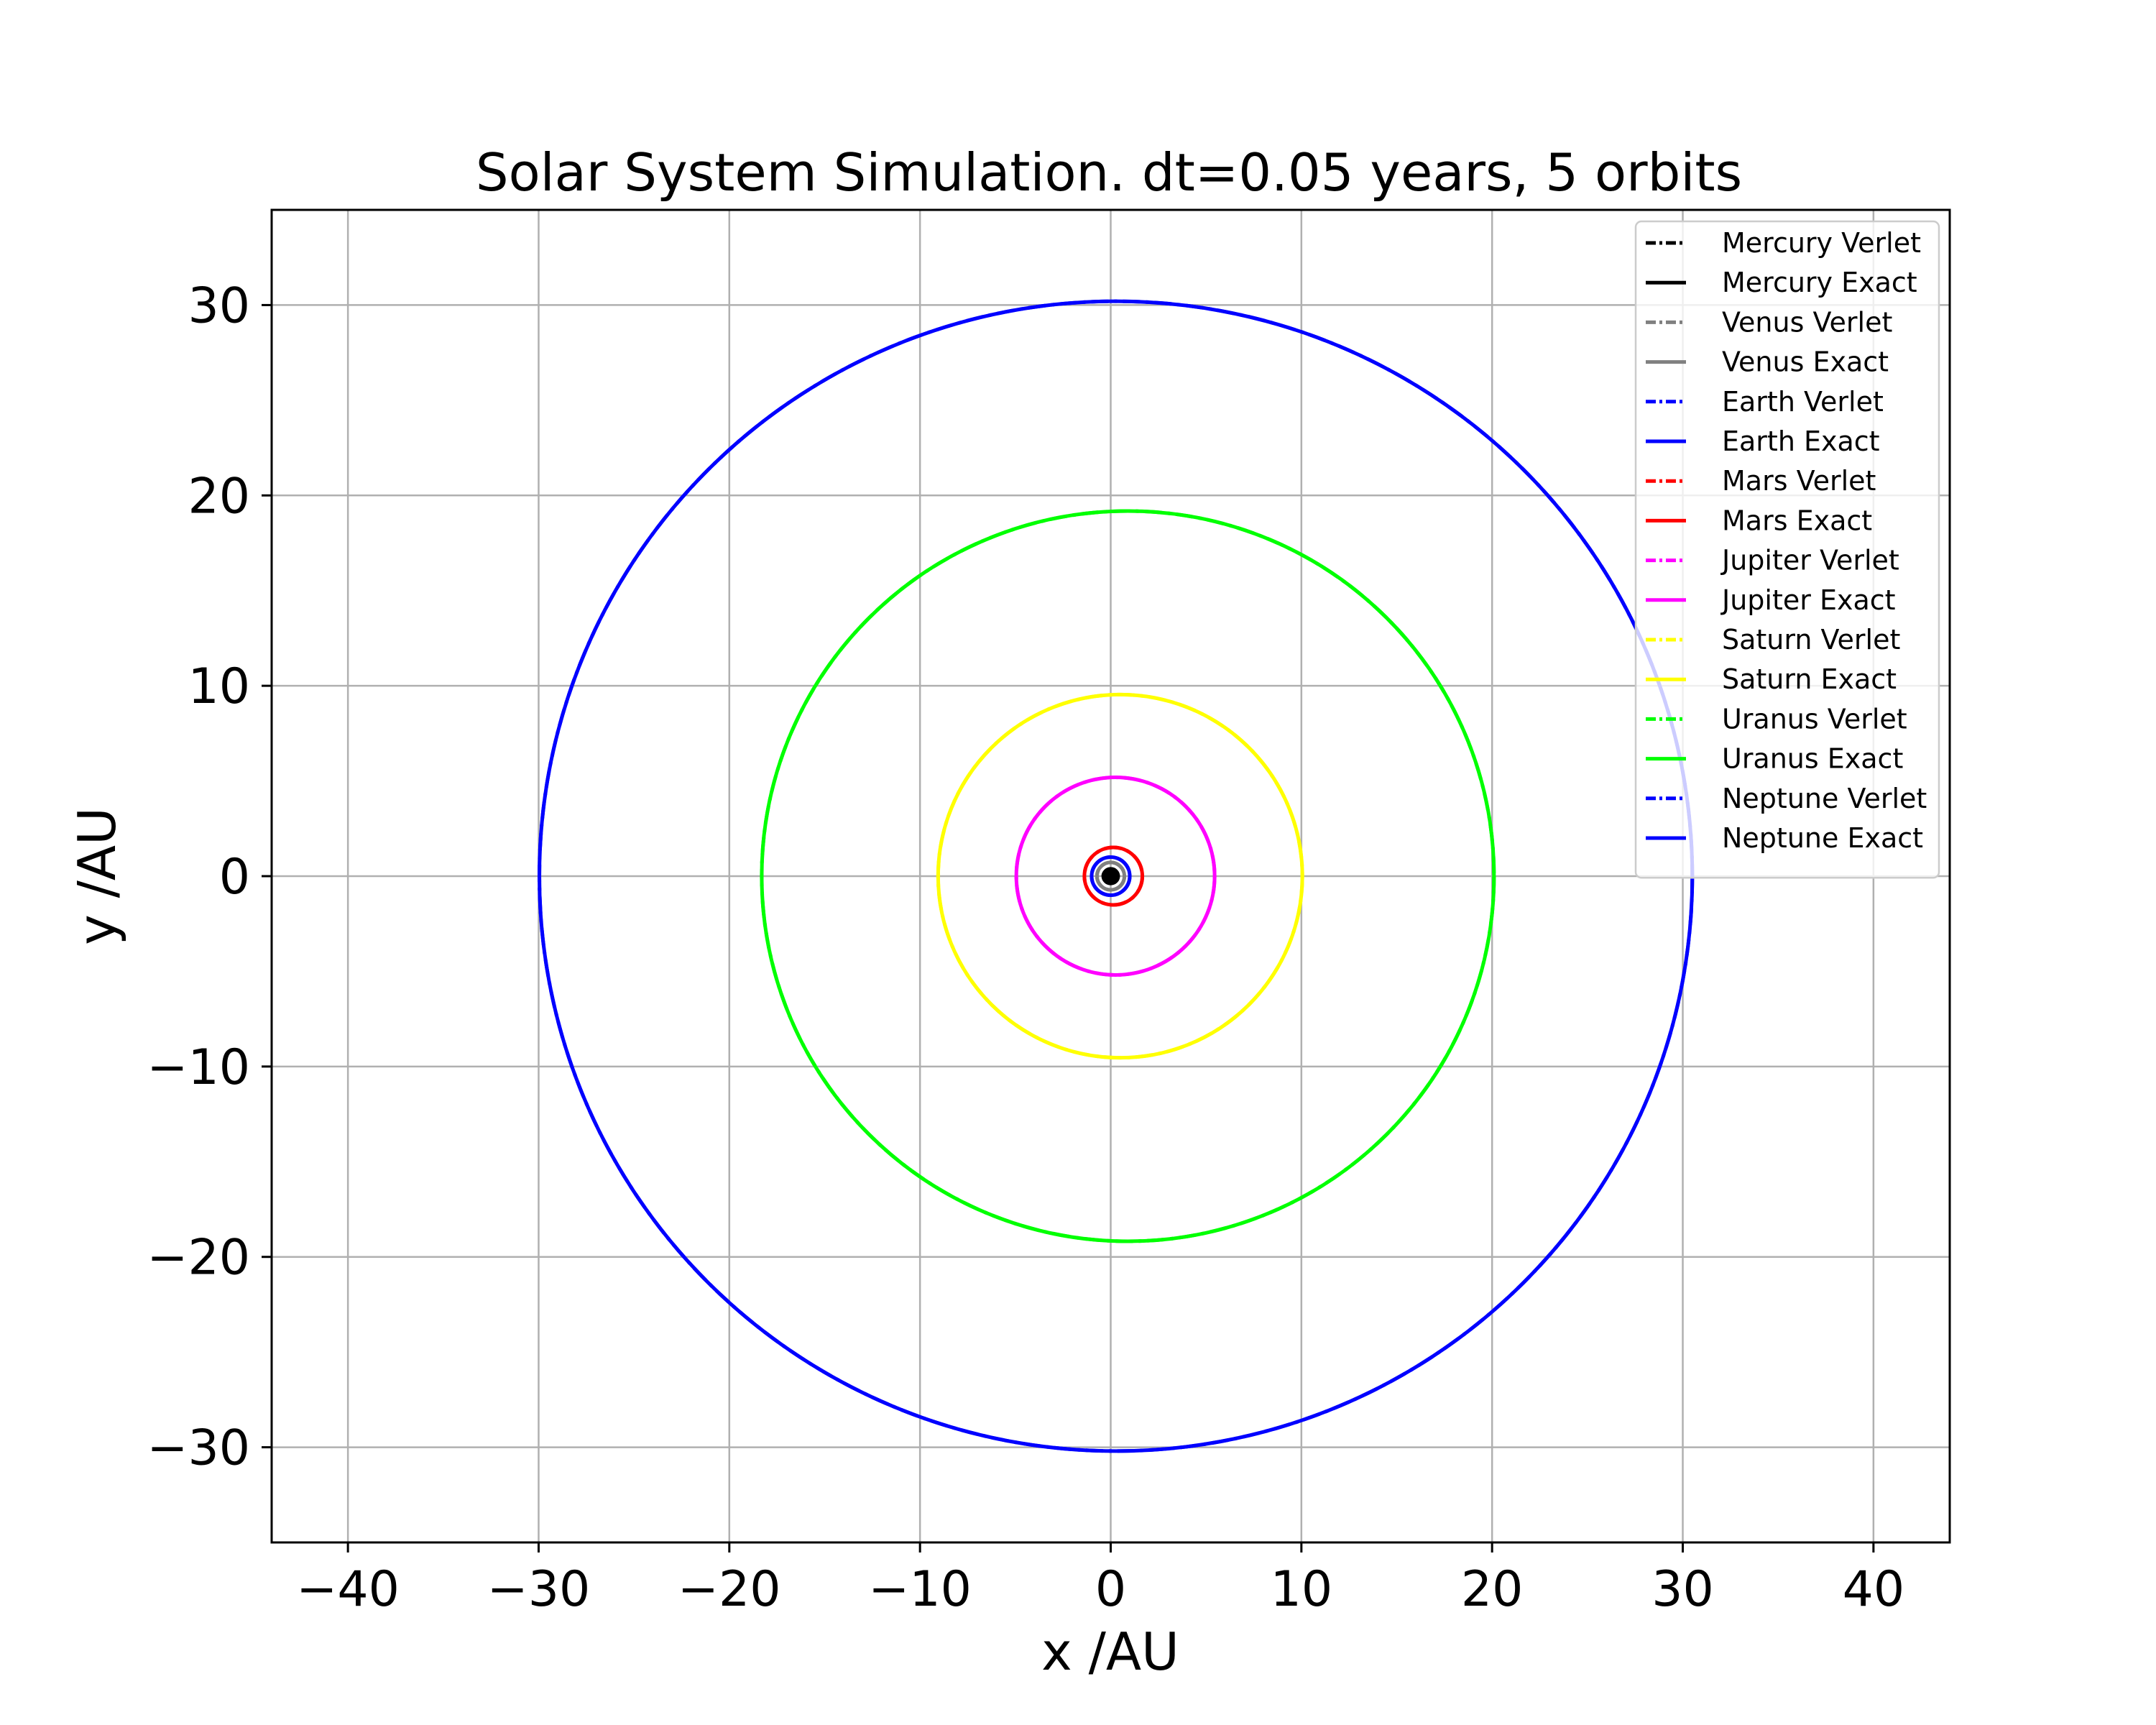 This screenshot has height=1725, width=2156. Describe the element at coordinates (199, 1258) in the screenshot. I see `y-tick-label: −20` at that location.